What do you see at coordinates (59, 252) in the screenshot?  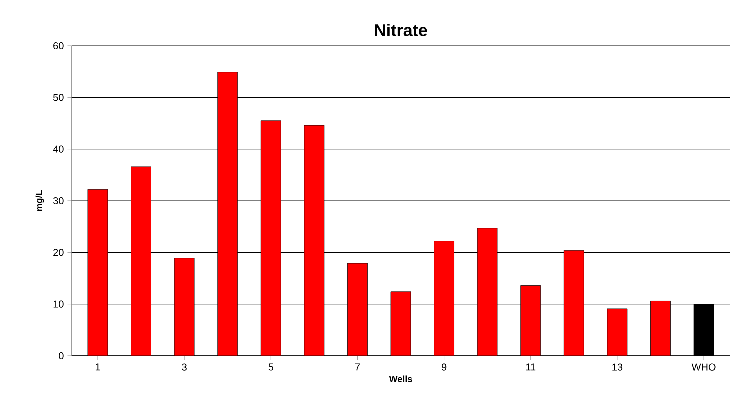 I see `y-tick-label: 20` at bounding box center [59, 252].